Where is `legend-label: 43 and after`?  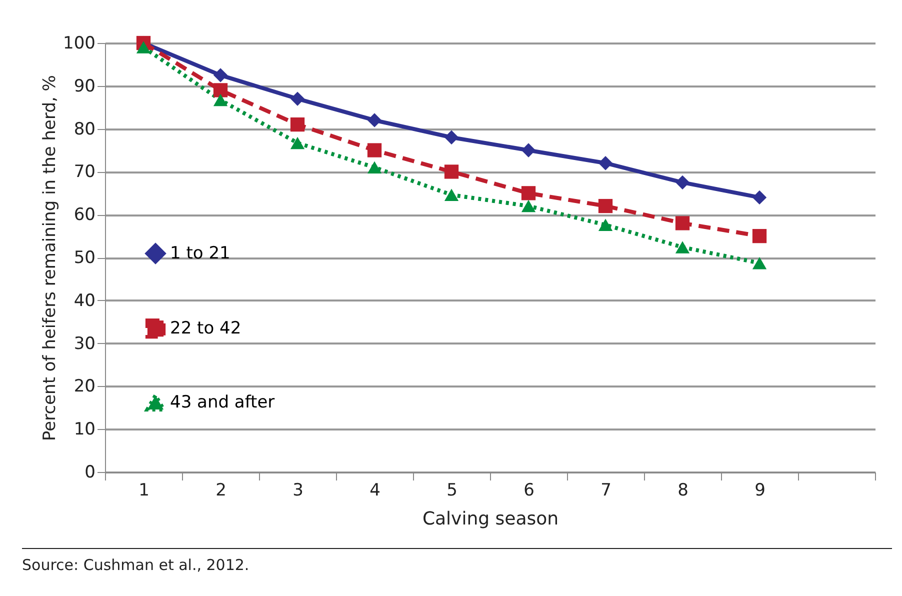 legend-label: 43 and after is located at coordinates (222, 402).